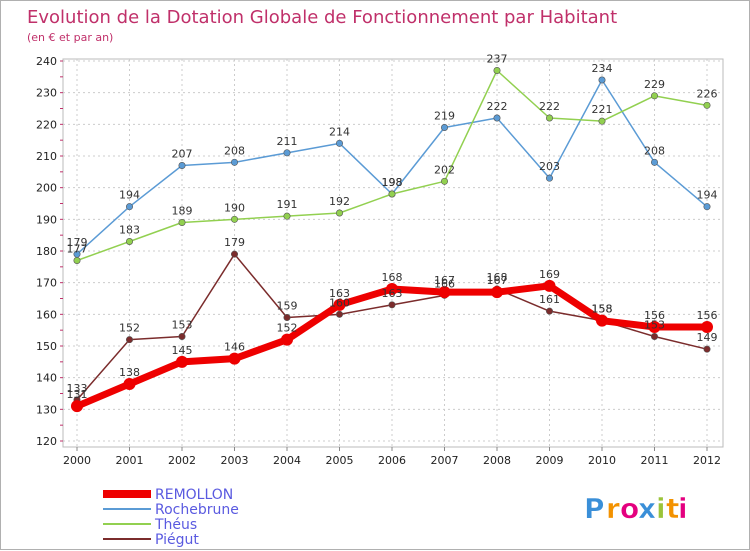 This screenshot has height=551, width=750. Describe the element at coordinates (647, 508) in the screenshot. I see `brand-letter: x` at that location.